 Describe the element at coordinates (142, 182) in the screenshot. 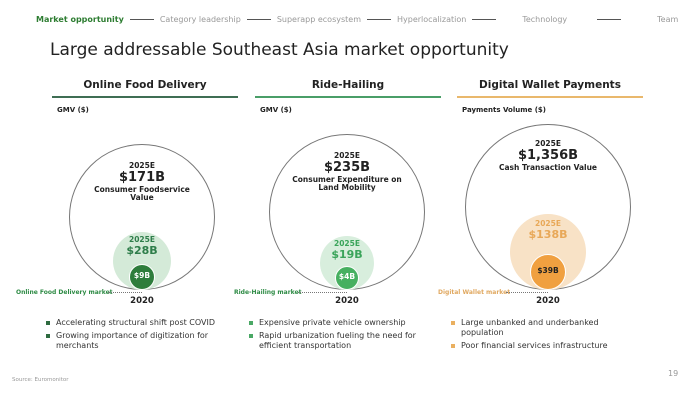

I see `outer-circle-label: 2025E $171B Consumer Foodservice Value` at that location.